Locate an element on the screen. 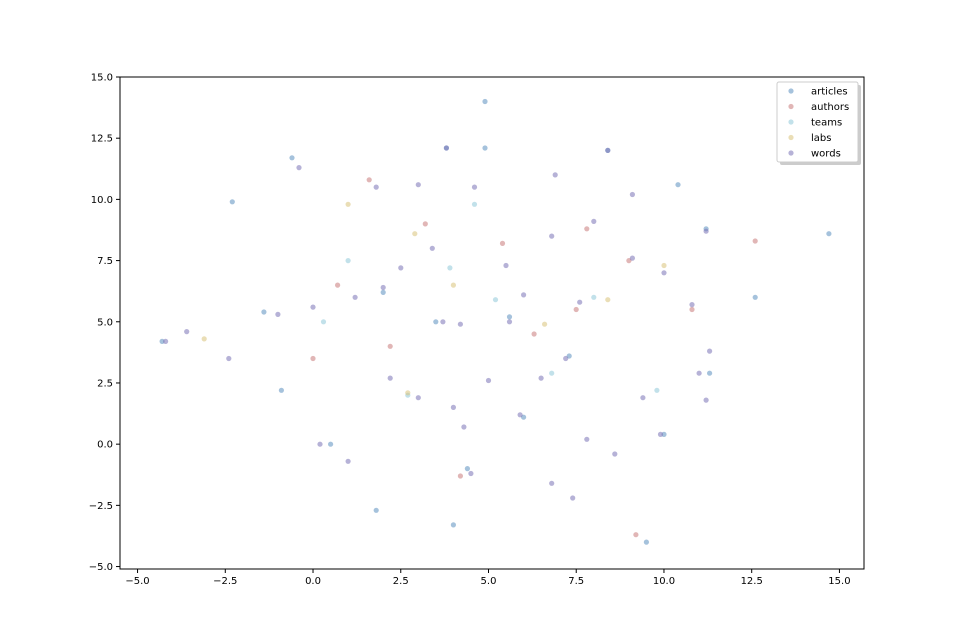  y-tick-label: 2.5 is located at coordinates (105, 383).